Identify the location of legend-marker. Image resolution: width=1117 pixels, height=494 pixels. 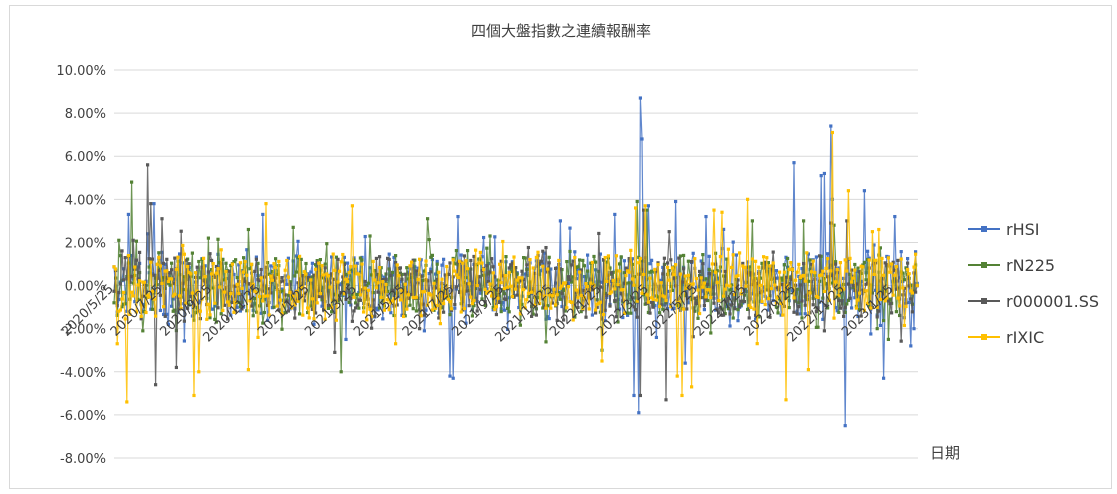
(984, 337).